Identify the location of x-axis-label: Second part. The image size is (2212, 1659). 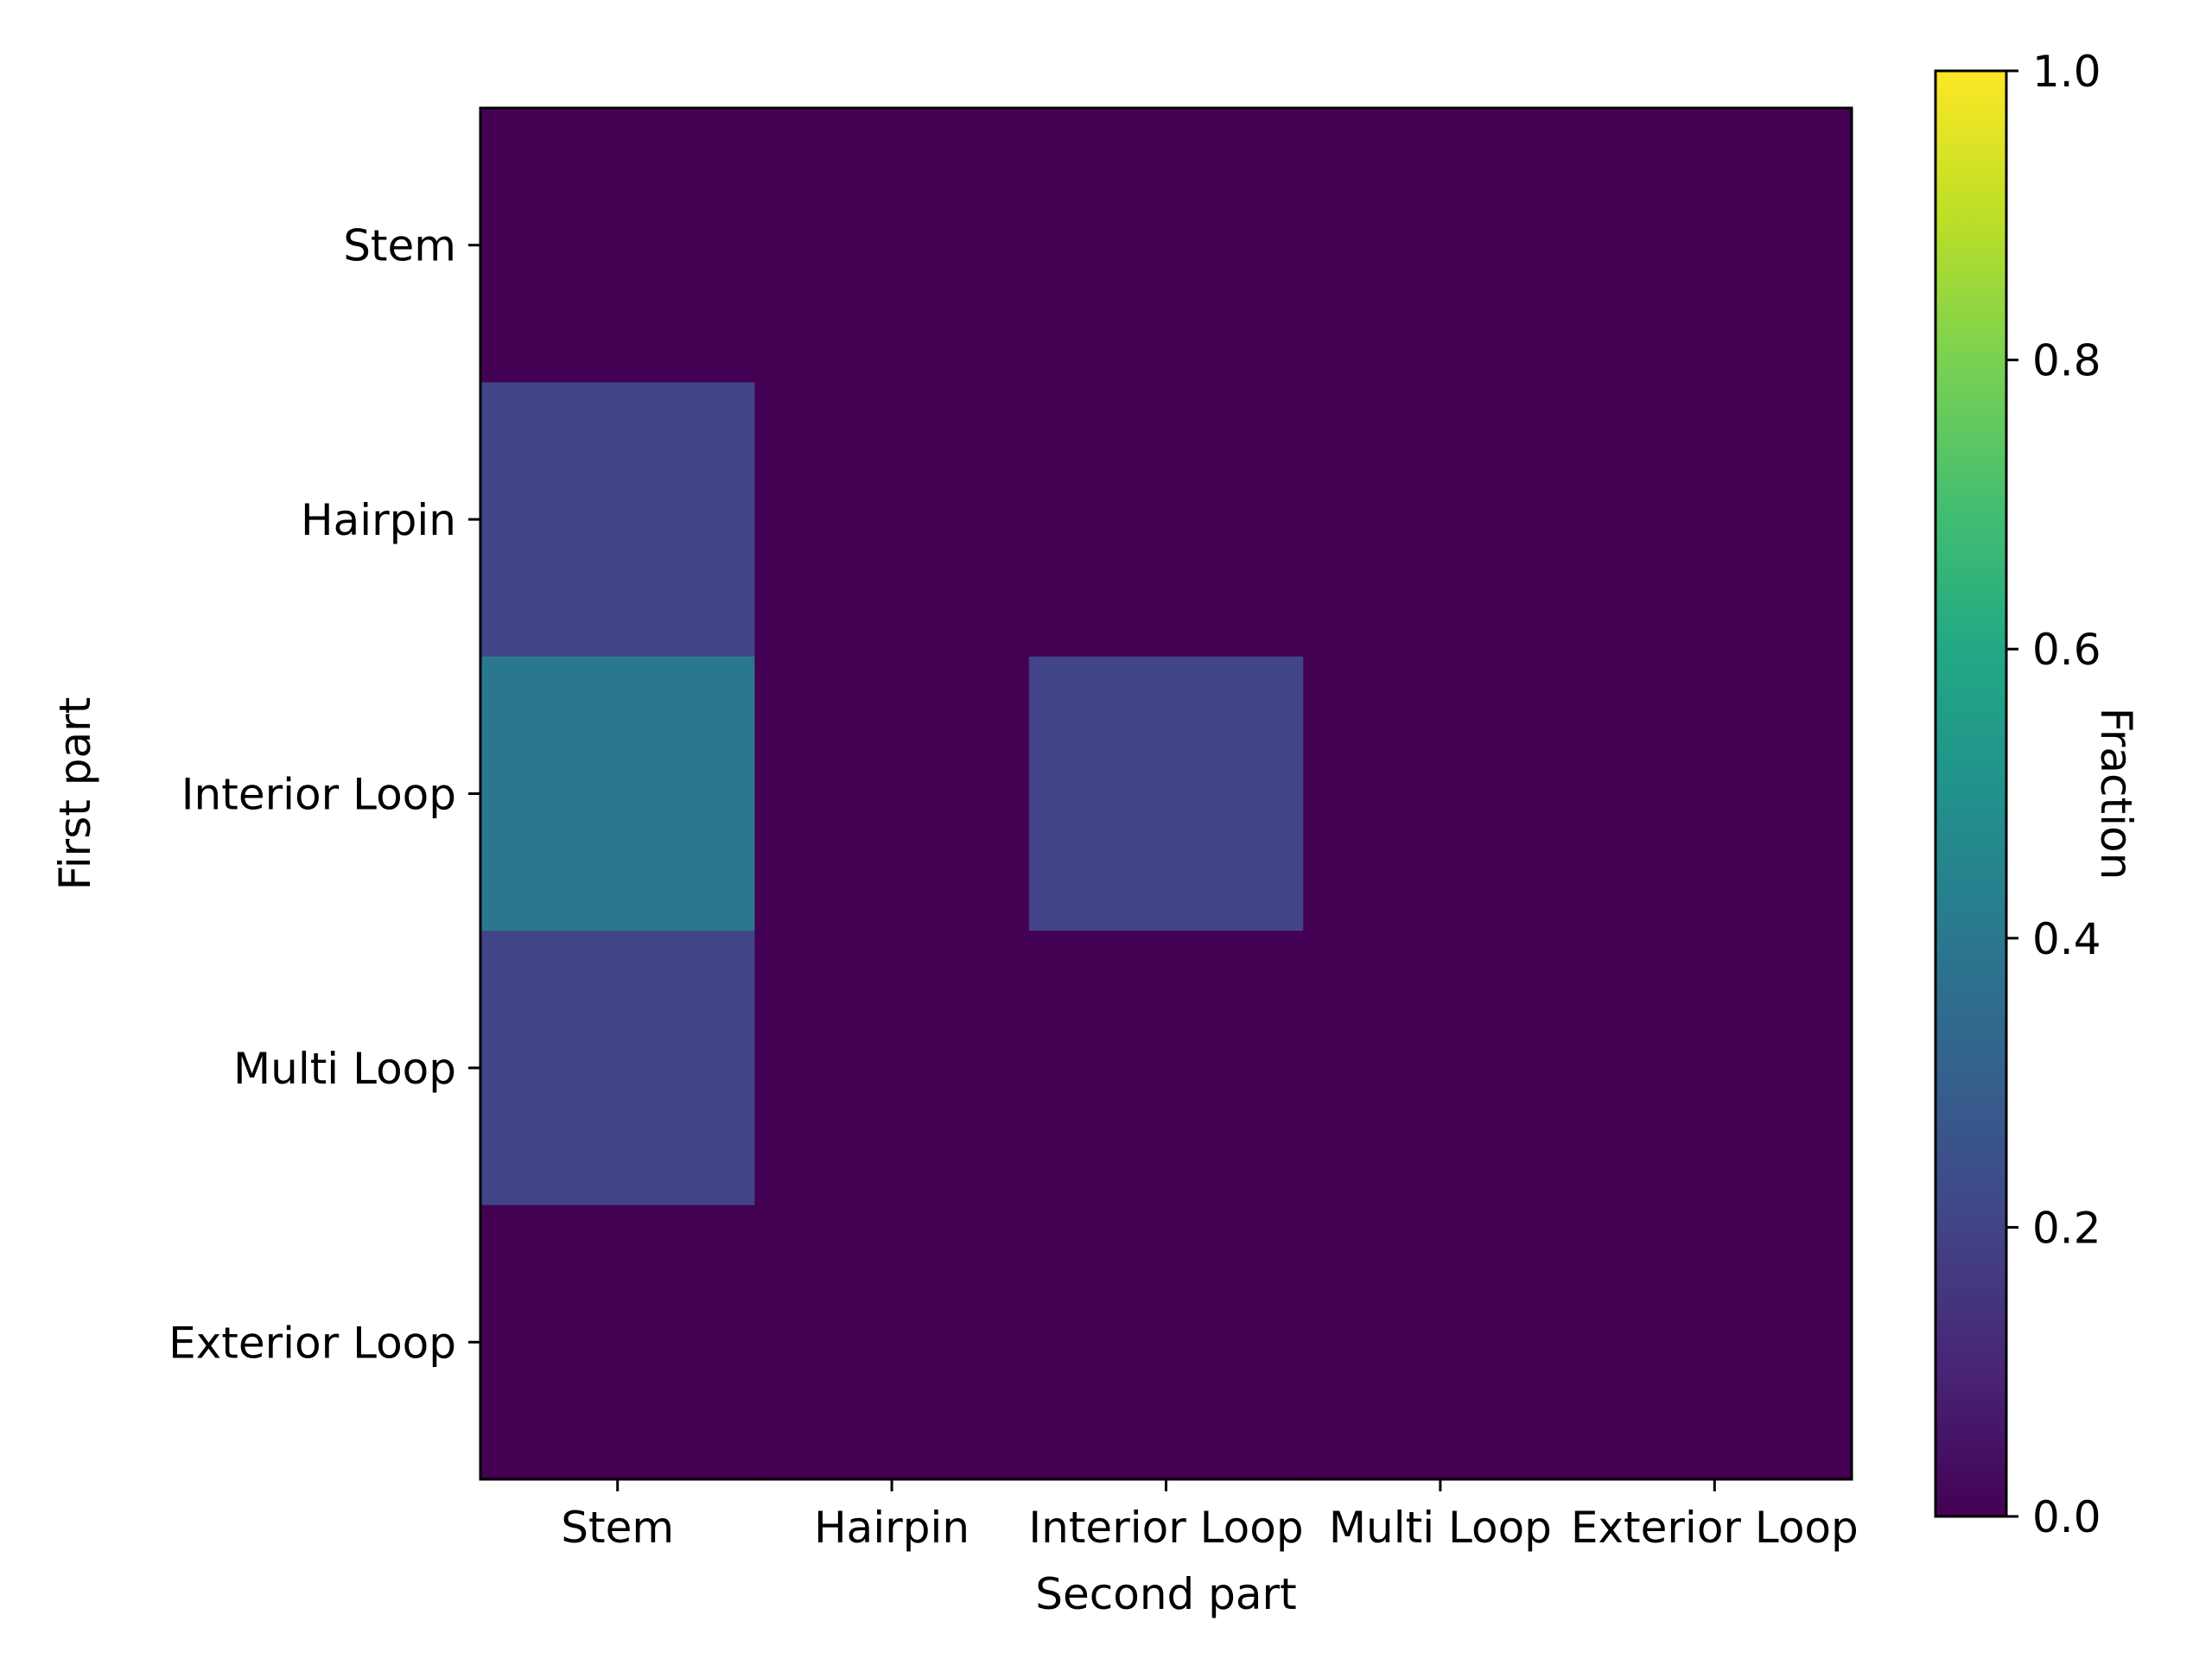
(1165, 1594).